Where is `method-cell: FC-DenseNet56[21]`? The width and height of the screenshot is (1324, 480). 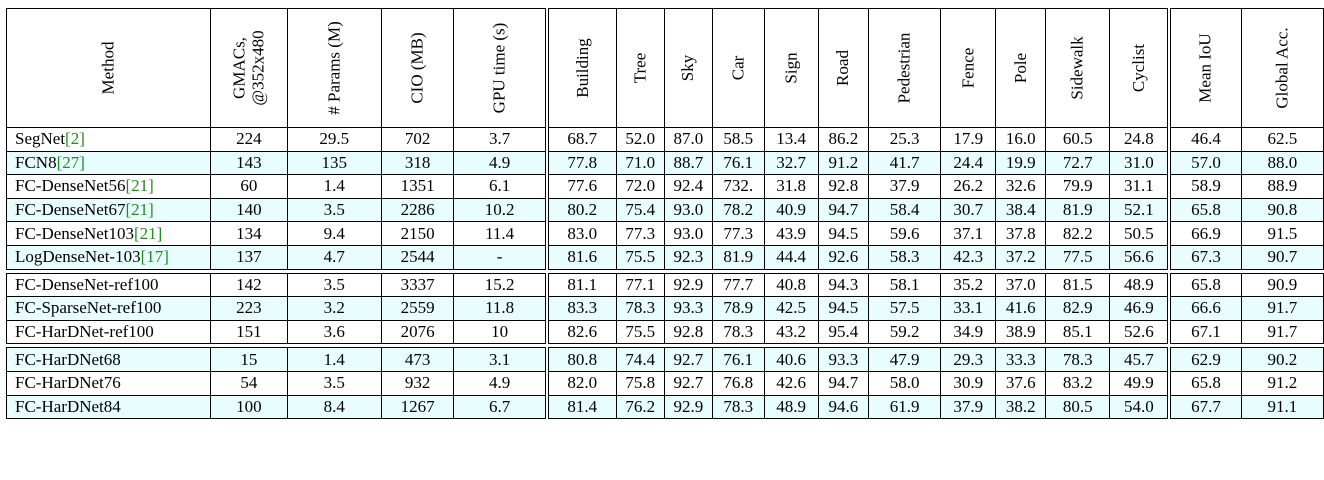
method-cell: FC-DenseNet56[21] is located at coordinates (108, 186).